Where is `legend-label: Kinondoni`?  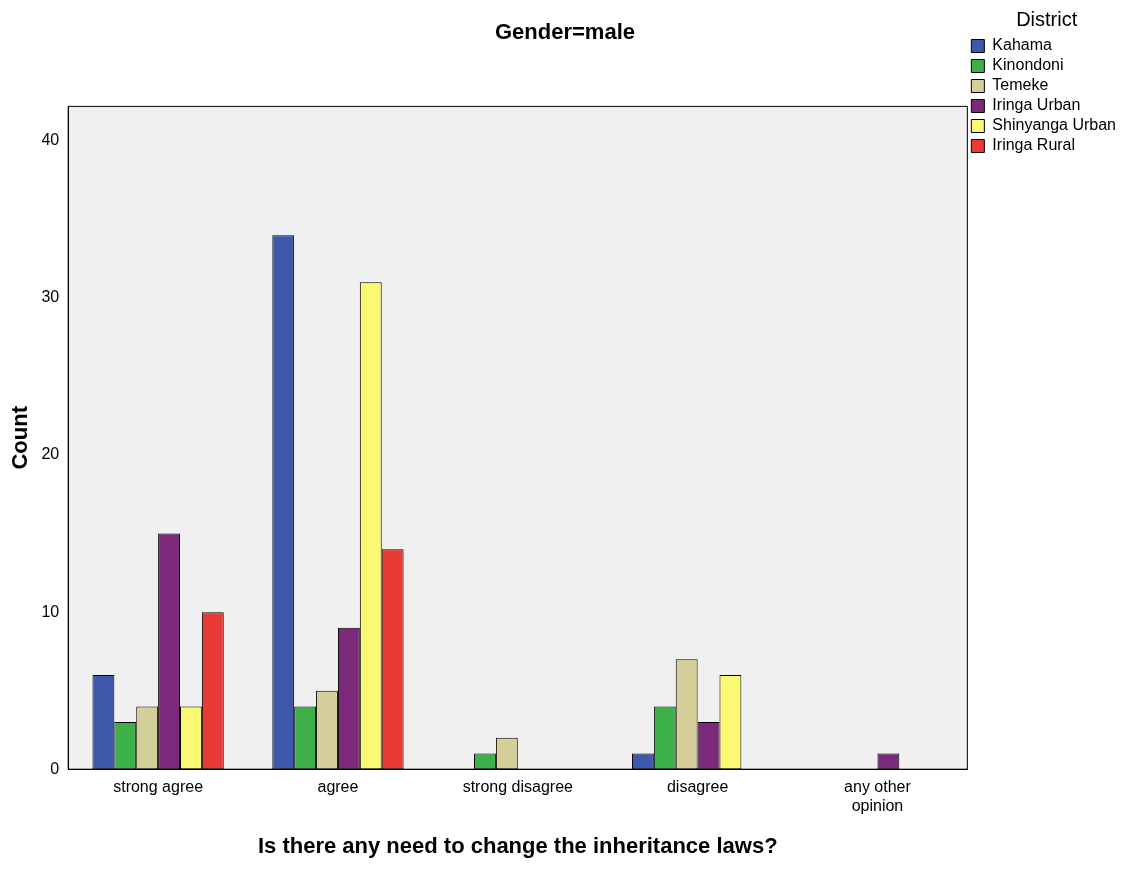
legend-label: Kinondoni is located at coordinates (1028, 65).